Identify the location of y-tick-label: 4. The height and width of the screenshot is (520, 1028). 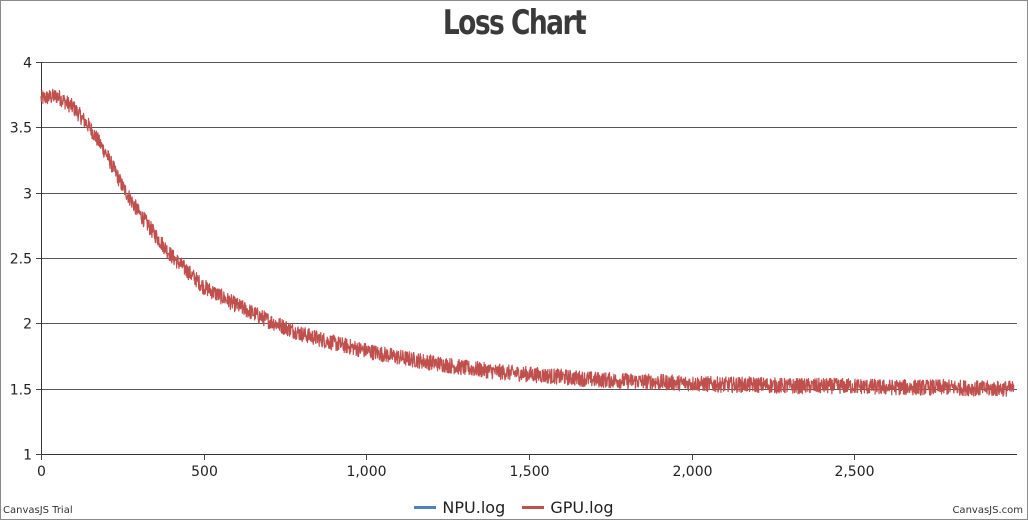
(27, 64).